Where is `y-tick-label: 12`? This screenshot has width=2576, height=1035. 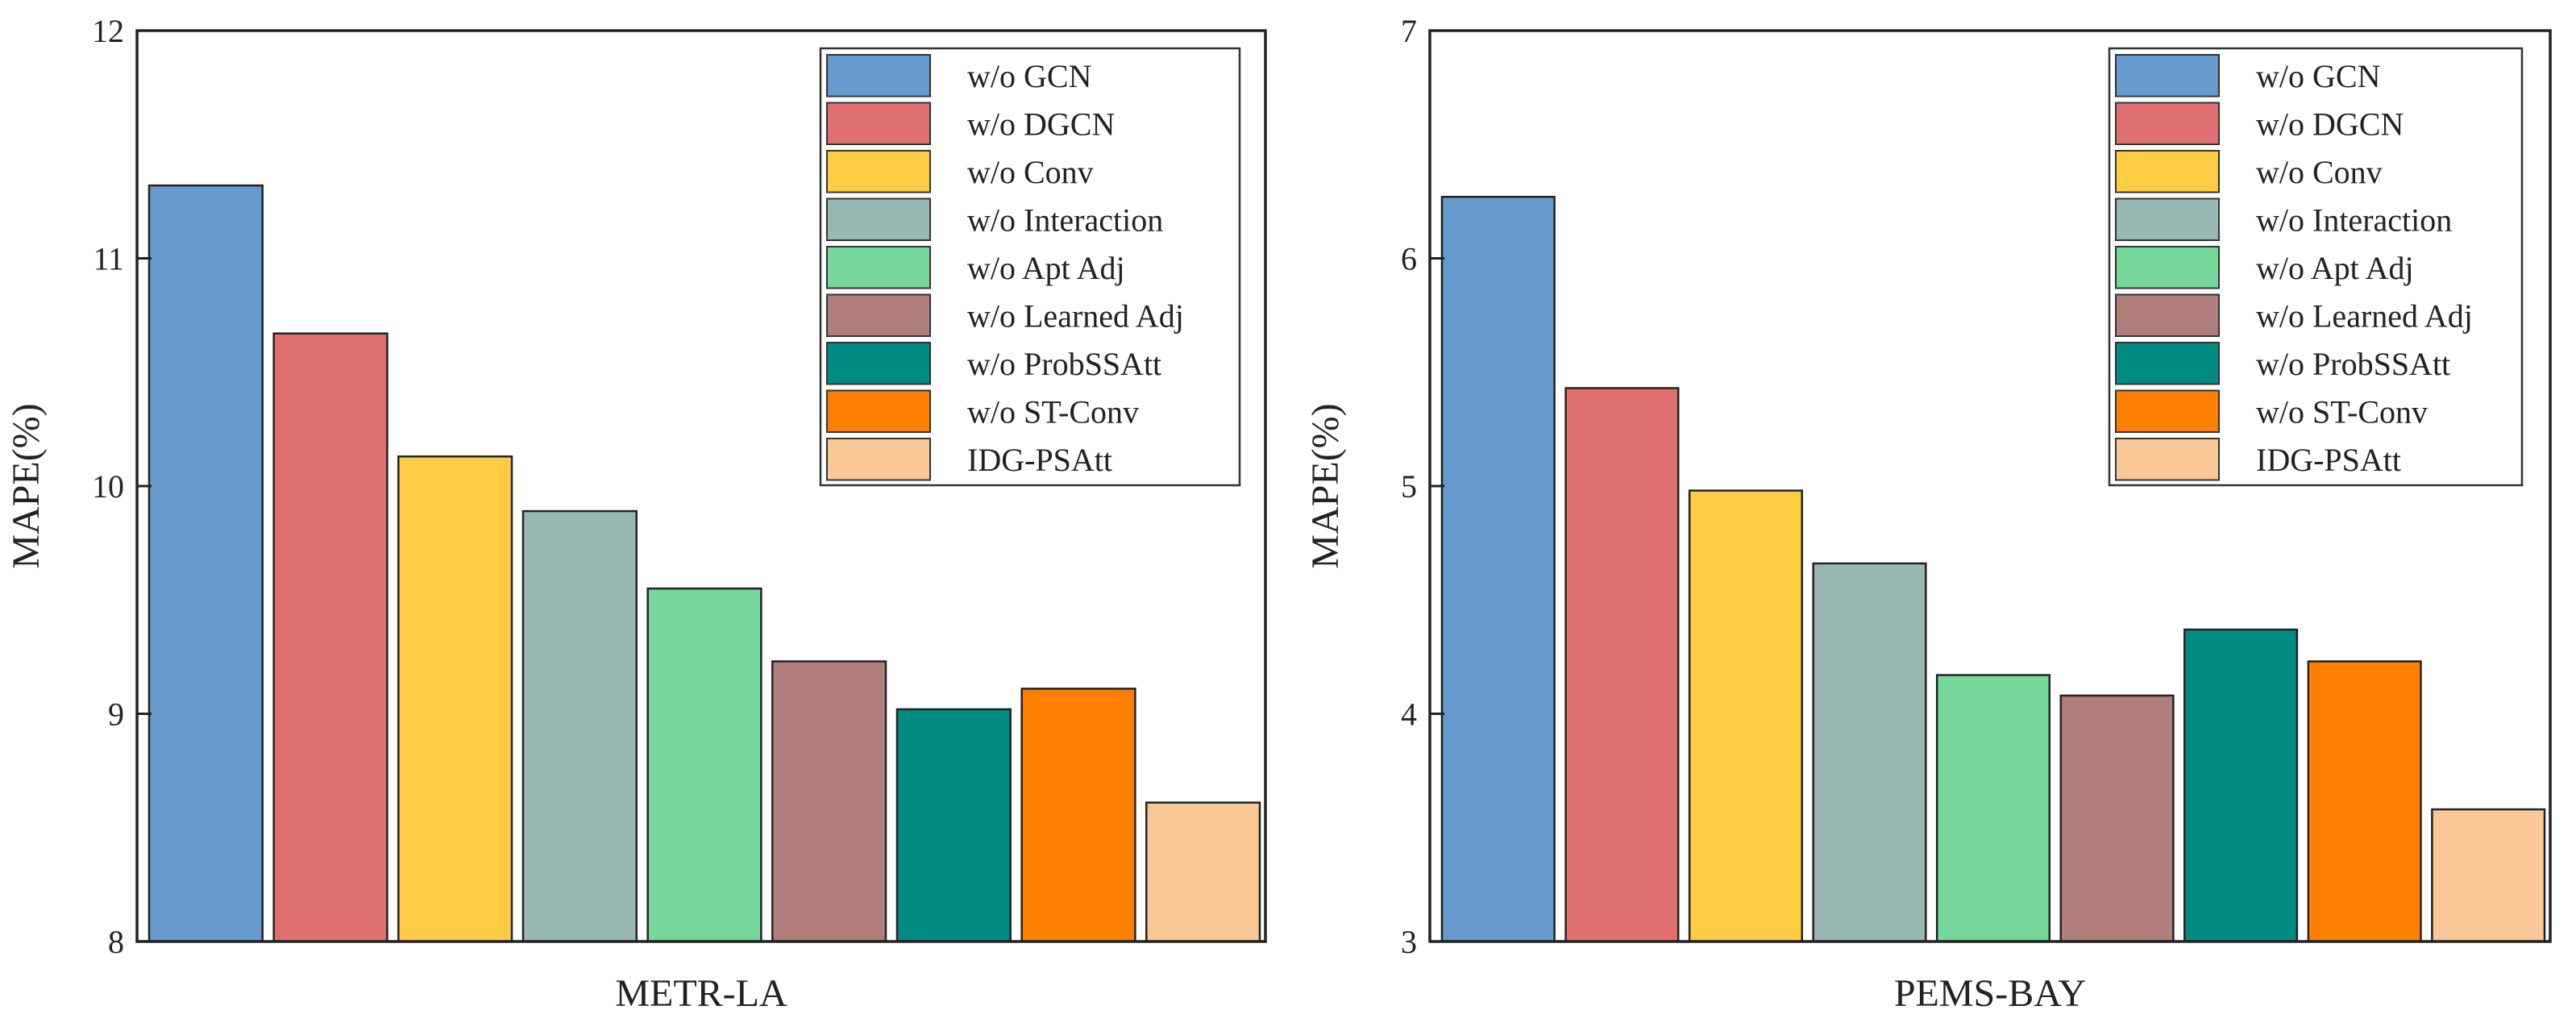
y-tick-label: 12 is located at coordinates (108, 31).